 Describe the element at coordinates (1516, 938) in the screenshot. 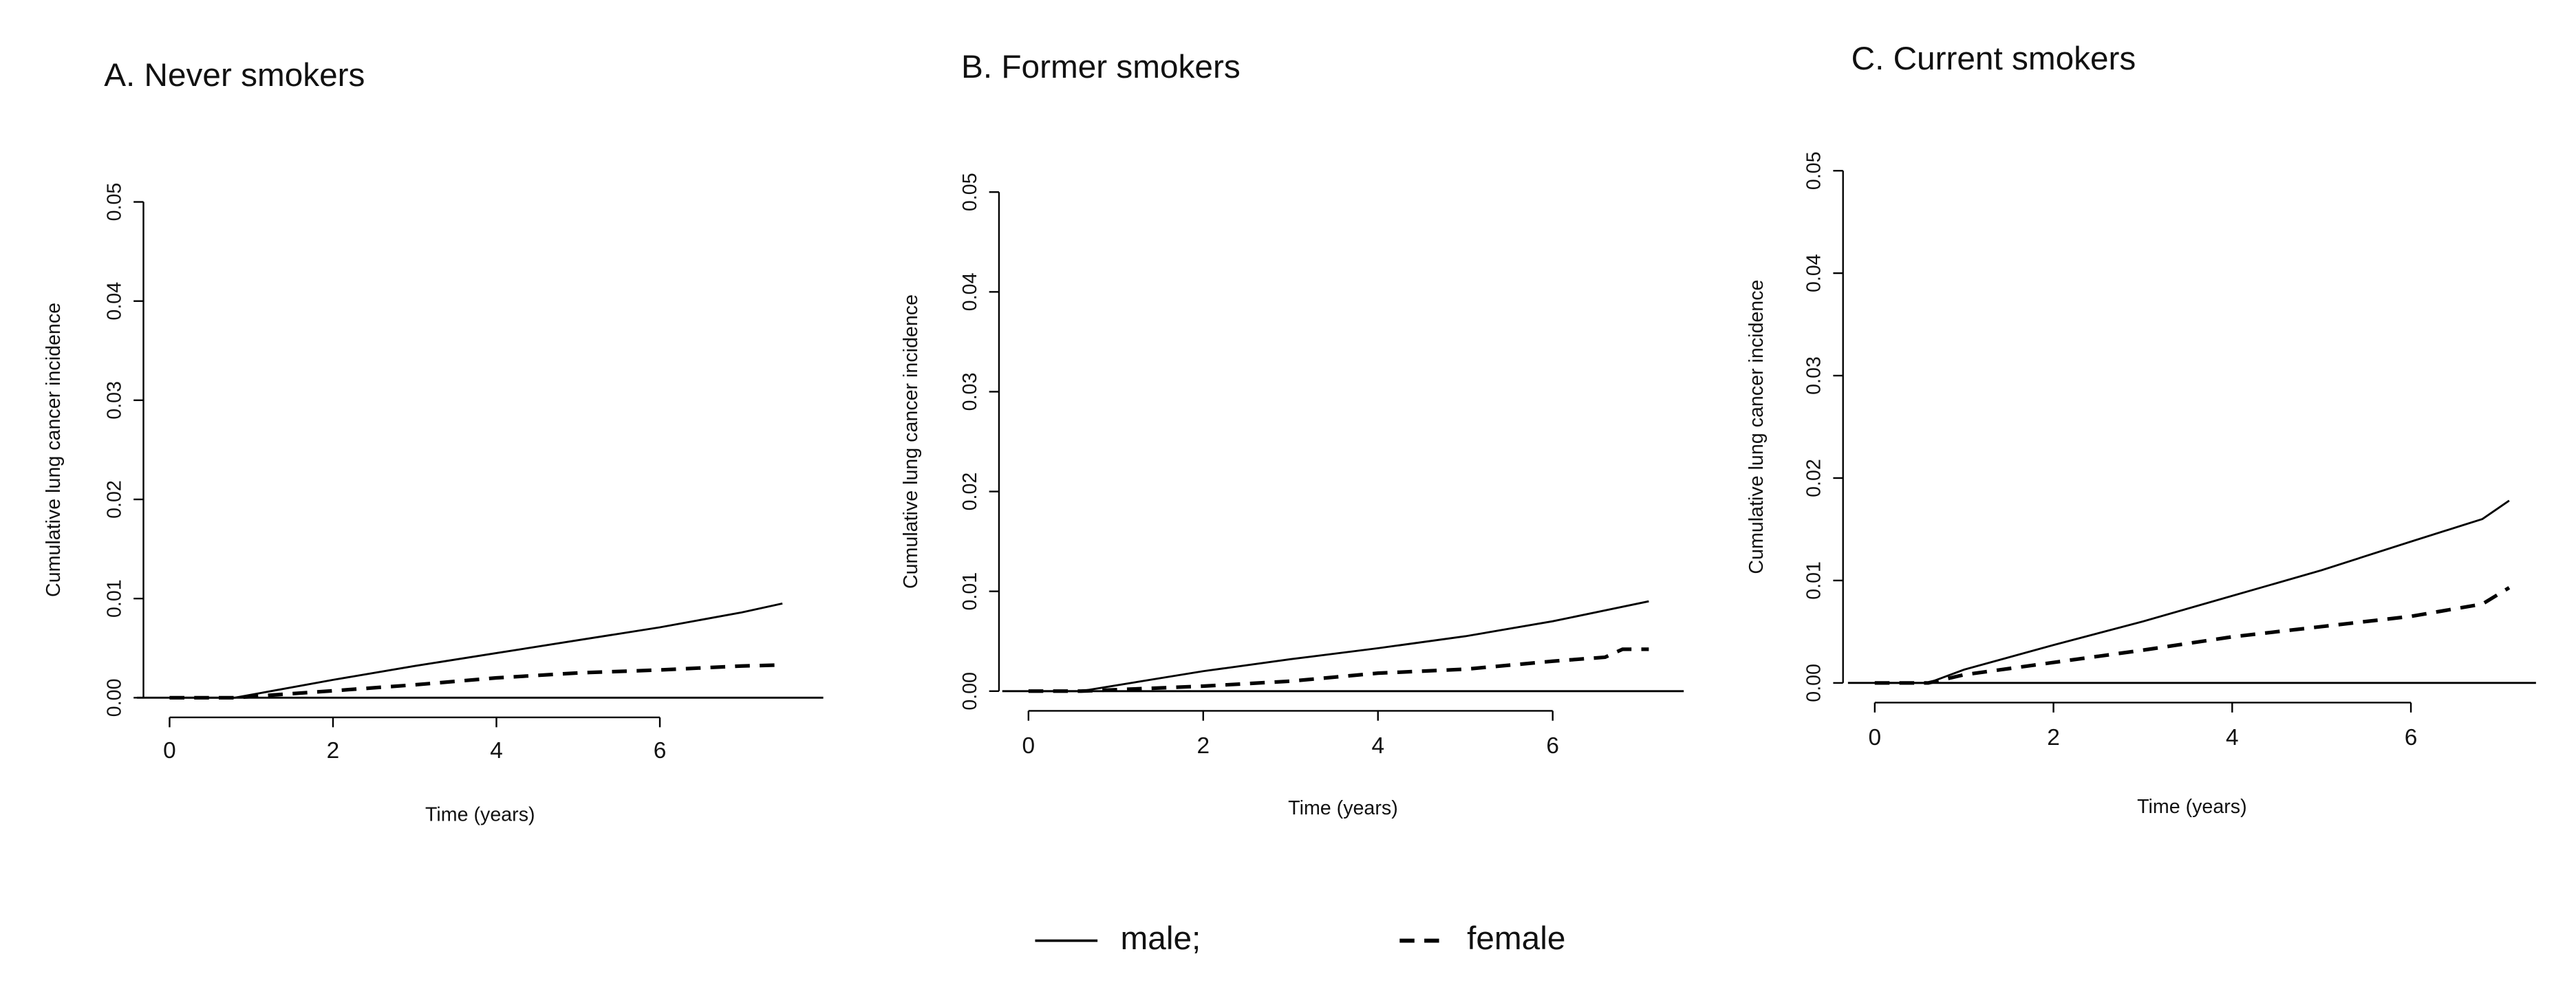

I see `legend-female: female` at that location.